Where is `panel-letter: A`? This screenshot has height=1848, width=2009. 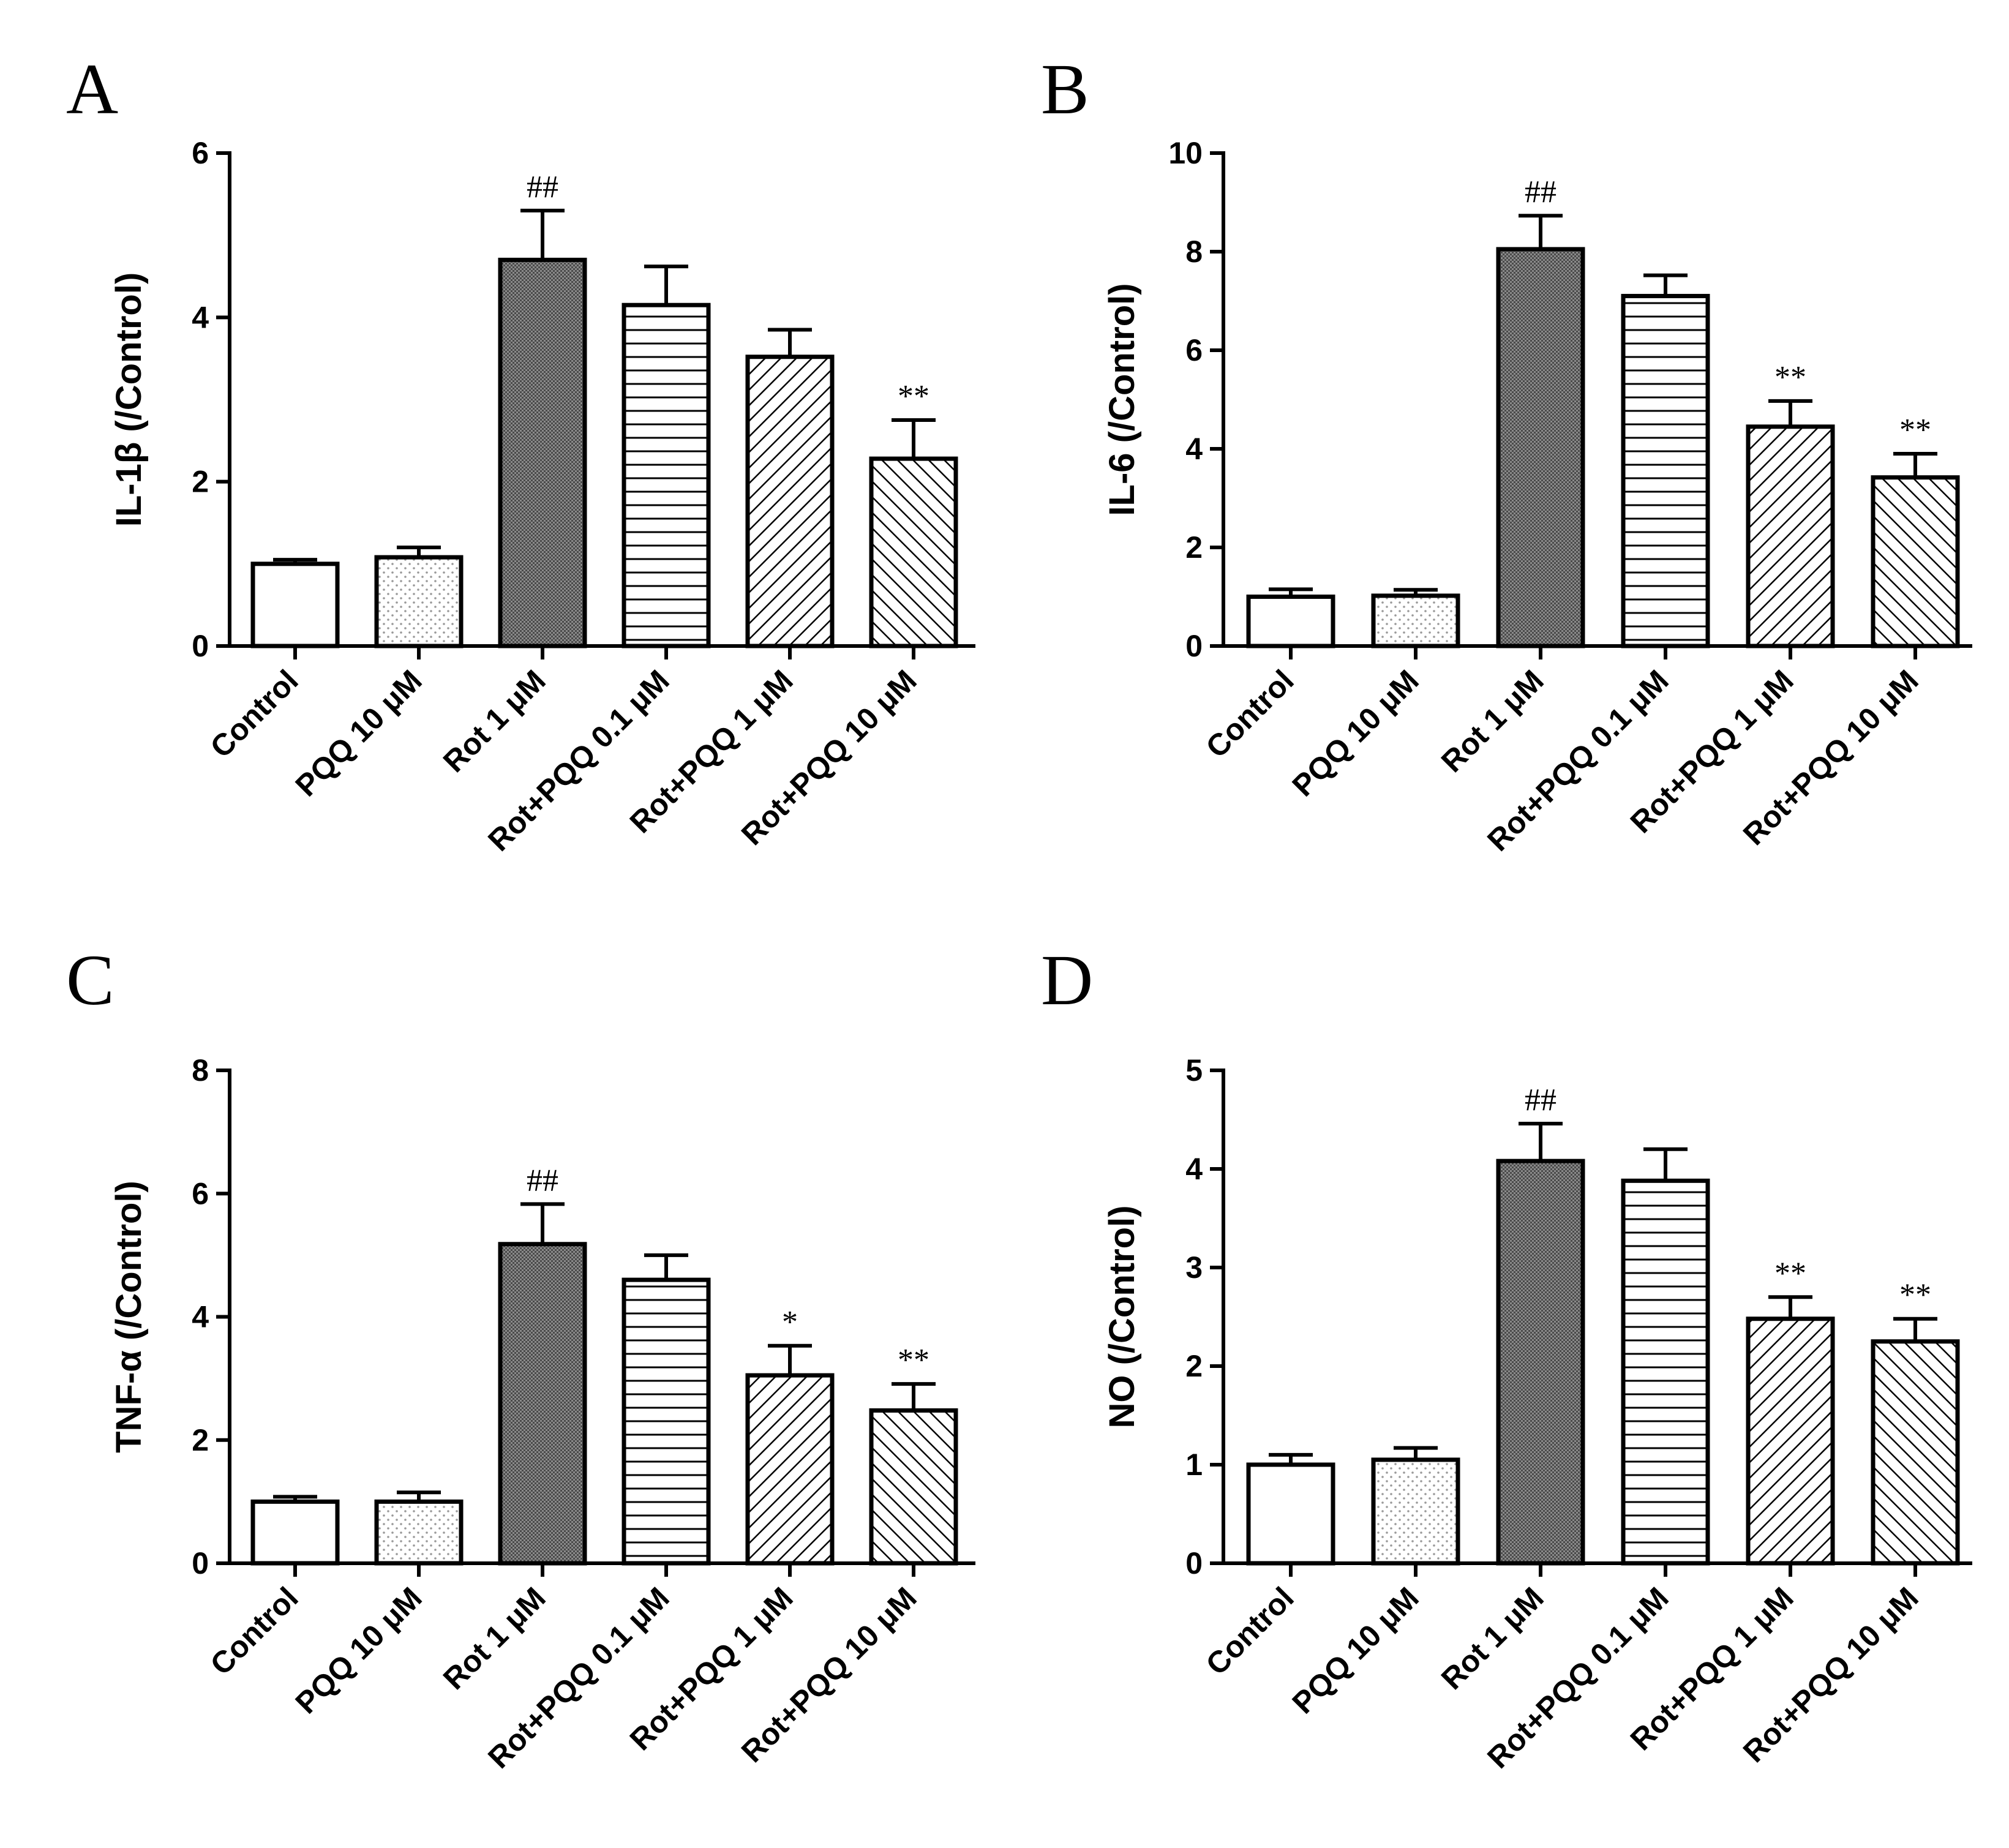 panel-letter: A is located at coordinates (92, 89).